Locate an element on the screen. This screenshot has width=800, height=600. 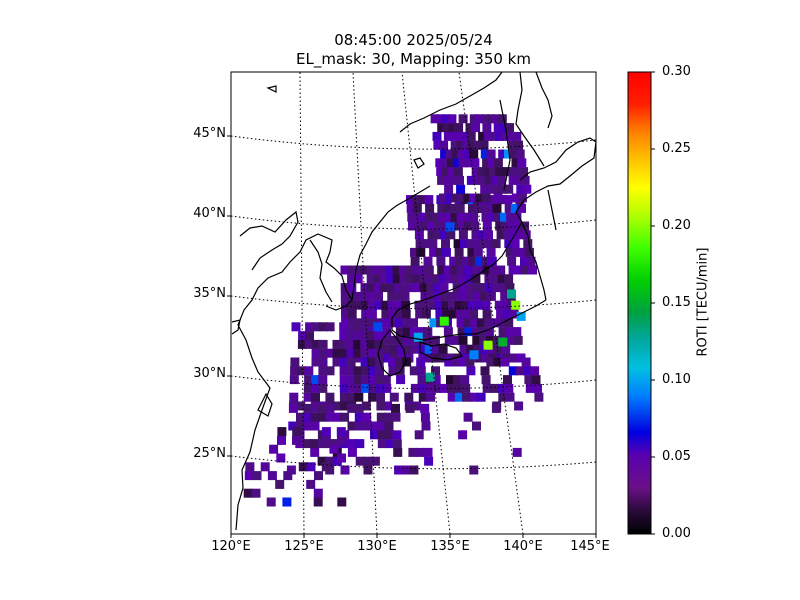
lat-label-40: 40°N is located at coordinates (209, 213).